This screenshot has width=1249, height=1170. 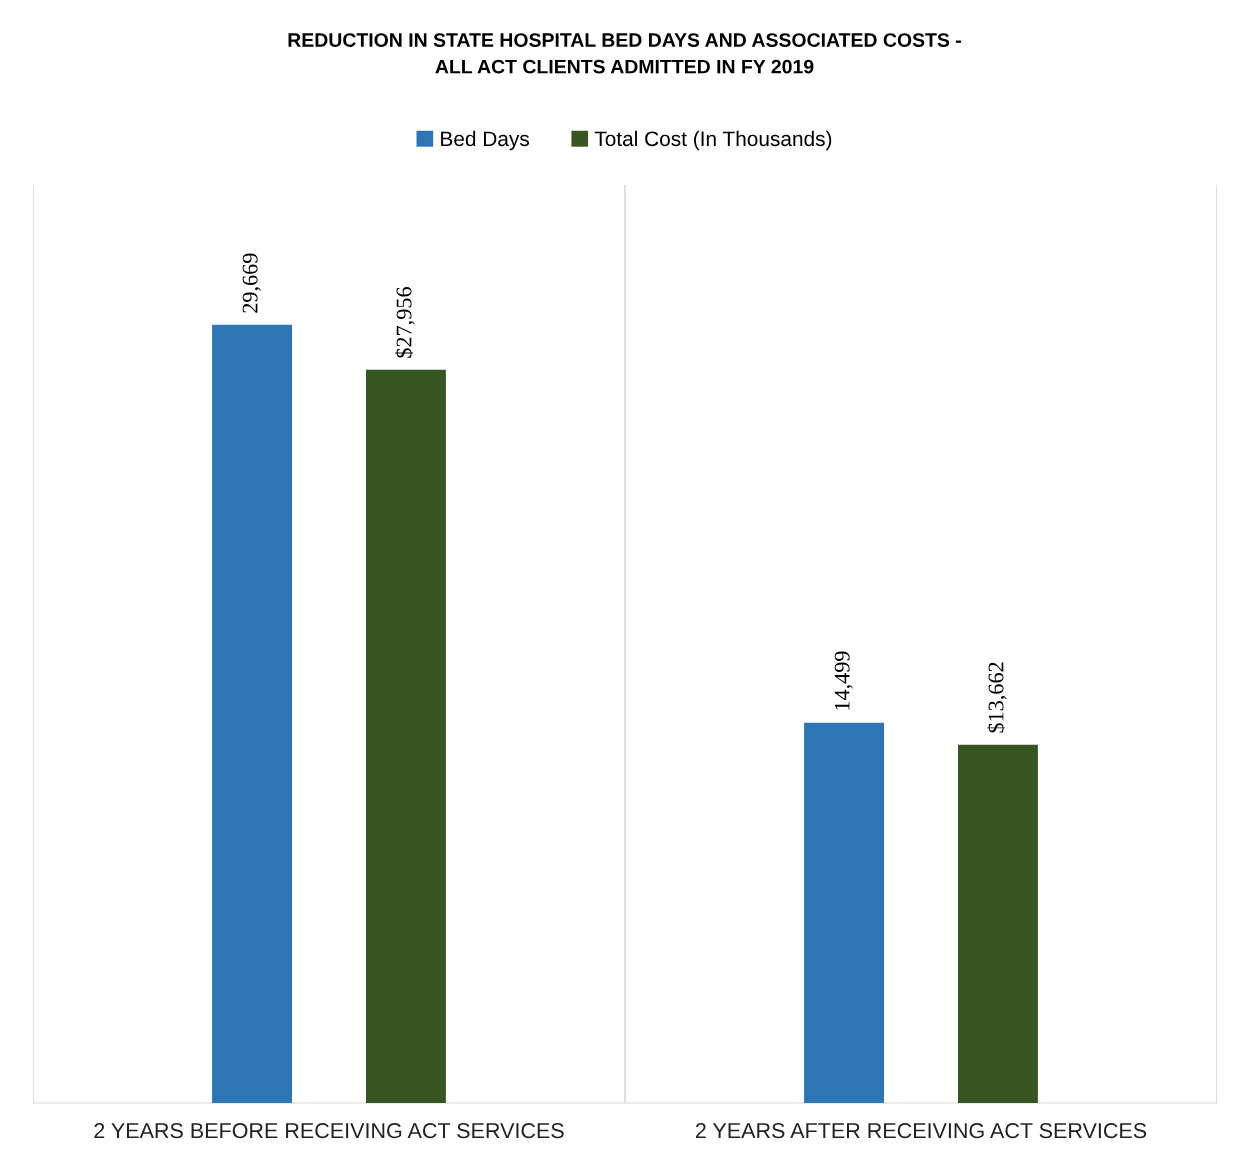 I want to click on data-label: 29,669, so click(x=251, y=283).